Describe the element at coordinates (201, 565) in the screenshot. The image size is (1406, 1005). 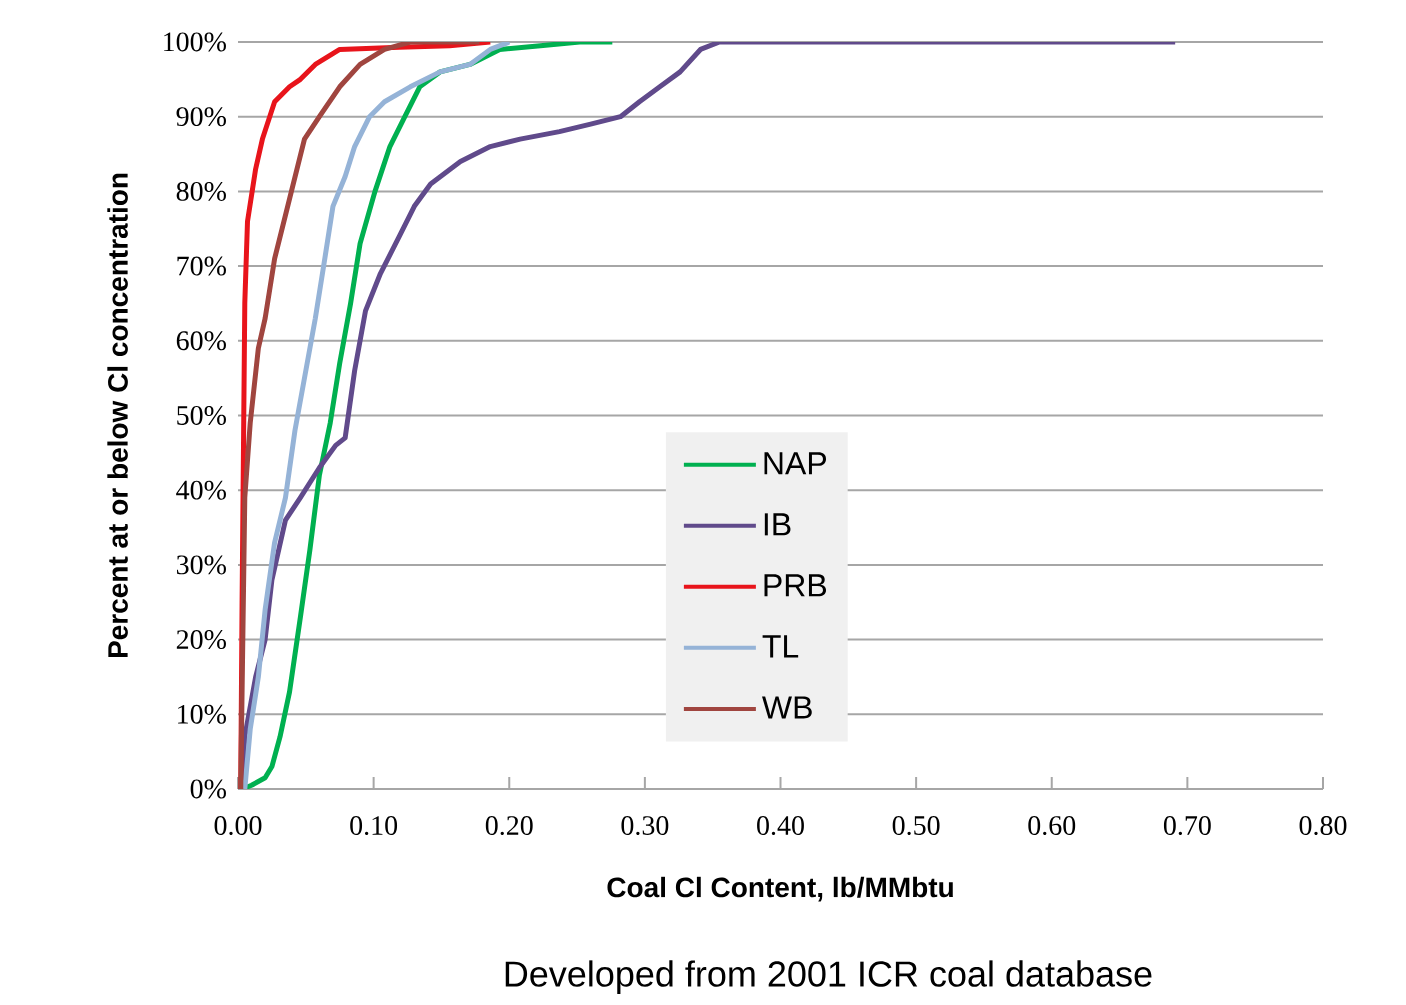
I see `y-tick-label: 30%` at that location.